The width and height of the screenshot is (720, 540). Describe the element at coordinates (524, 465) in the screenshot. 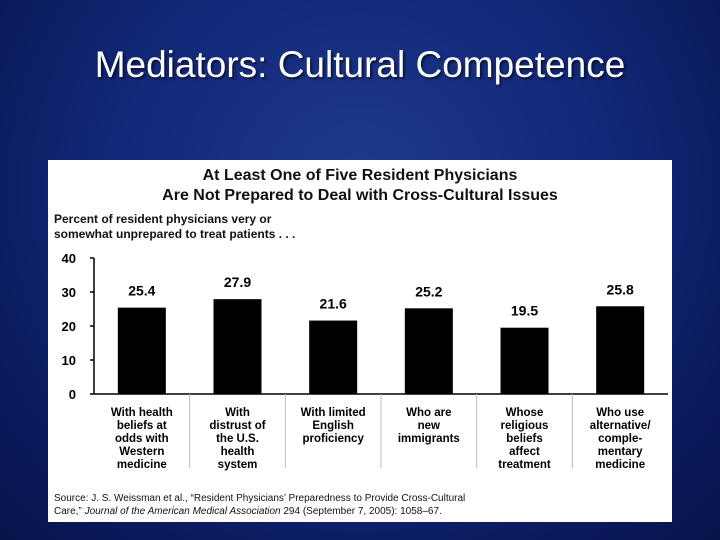

I see `x-category-label: treatment` at that location.